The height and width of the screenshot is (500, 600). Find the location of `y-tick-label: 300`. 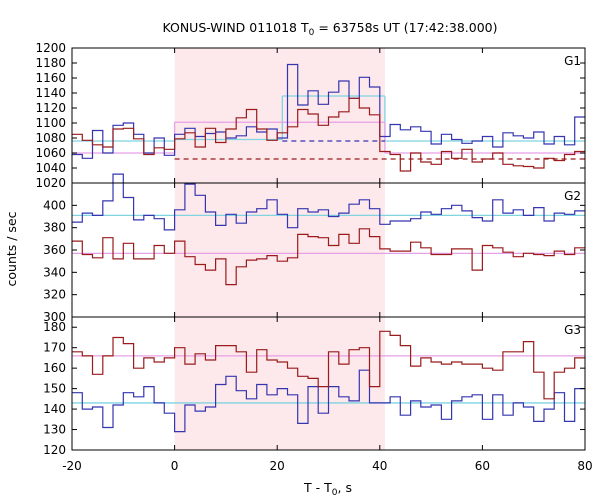

y-tick-label: 300 is located at coordinates (54, 317).